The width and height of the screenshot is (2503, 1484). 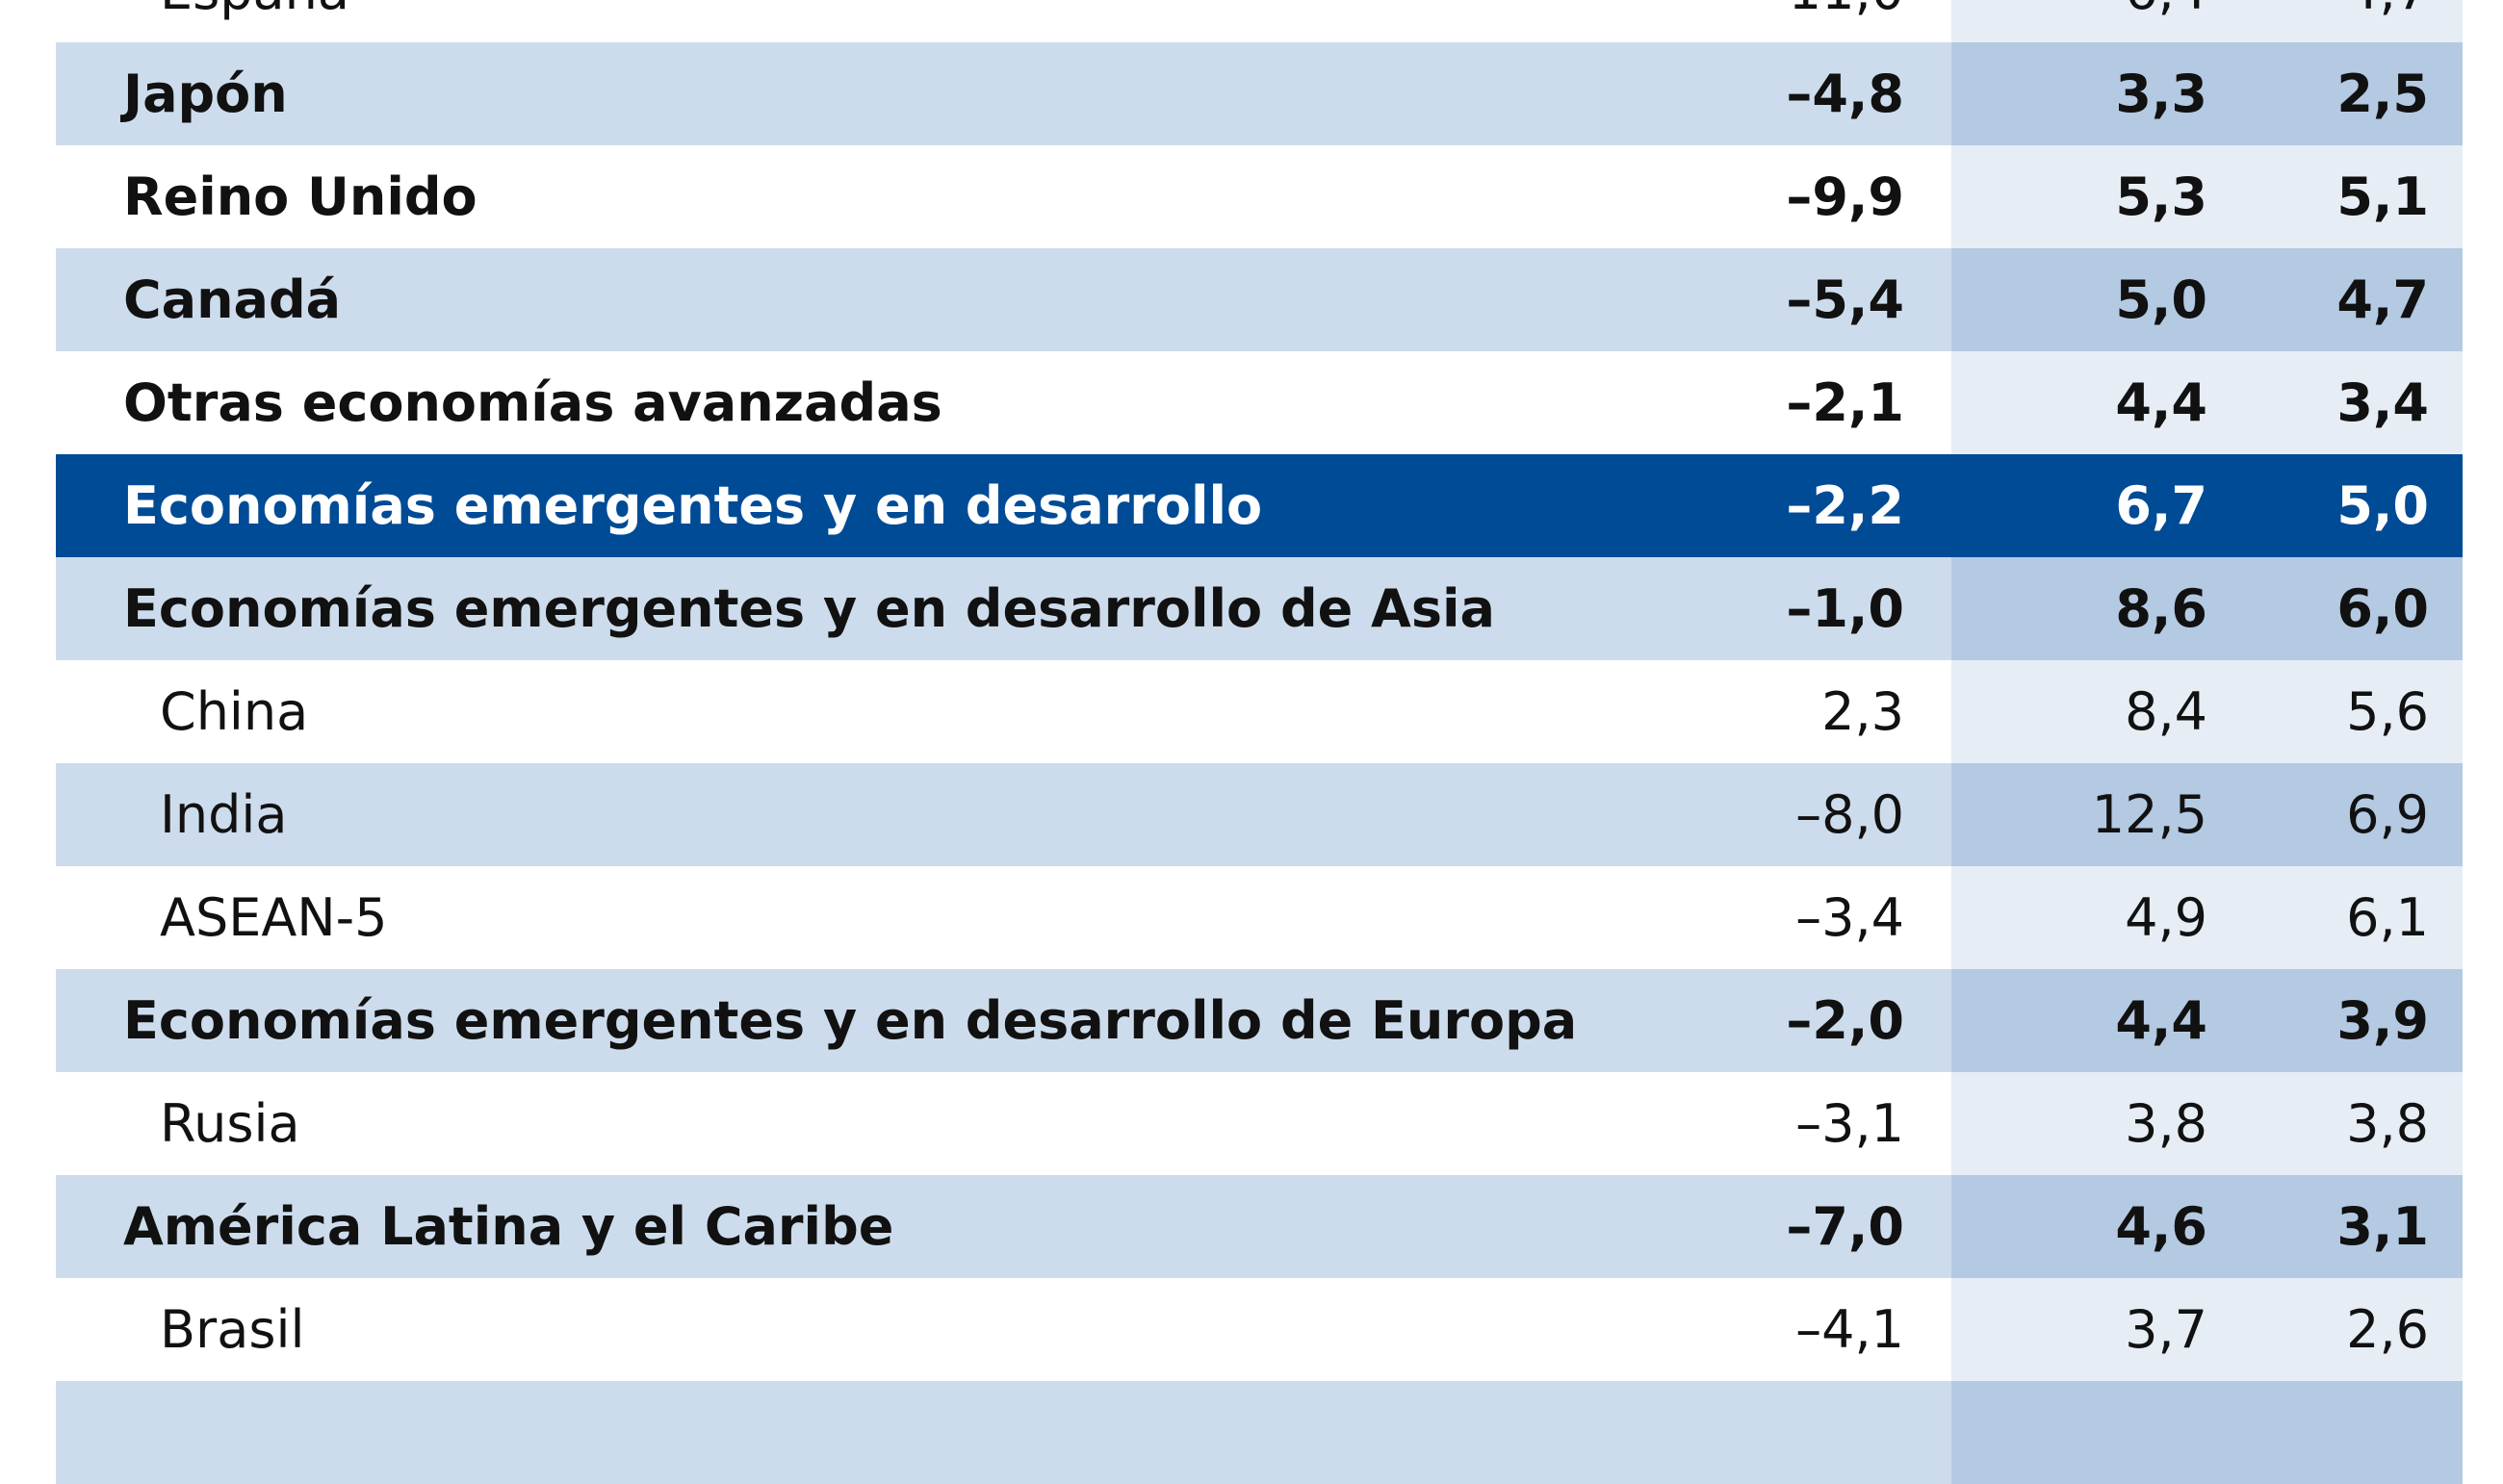 What do you see at coordinates (1849, 815) in the screenshot?
I see `value-cell-1: –8,0` at bounding box center [1849, 815].